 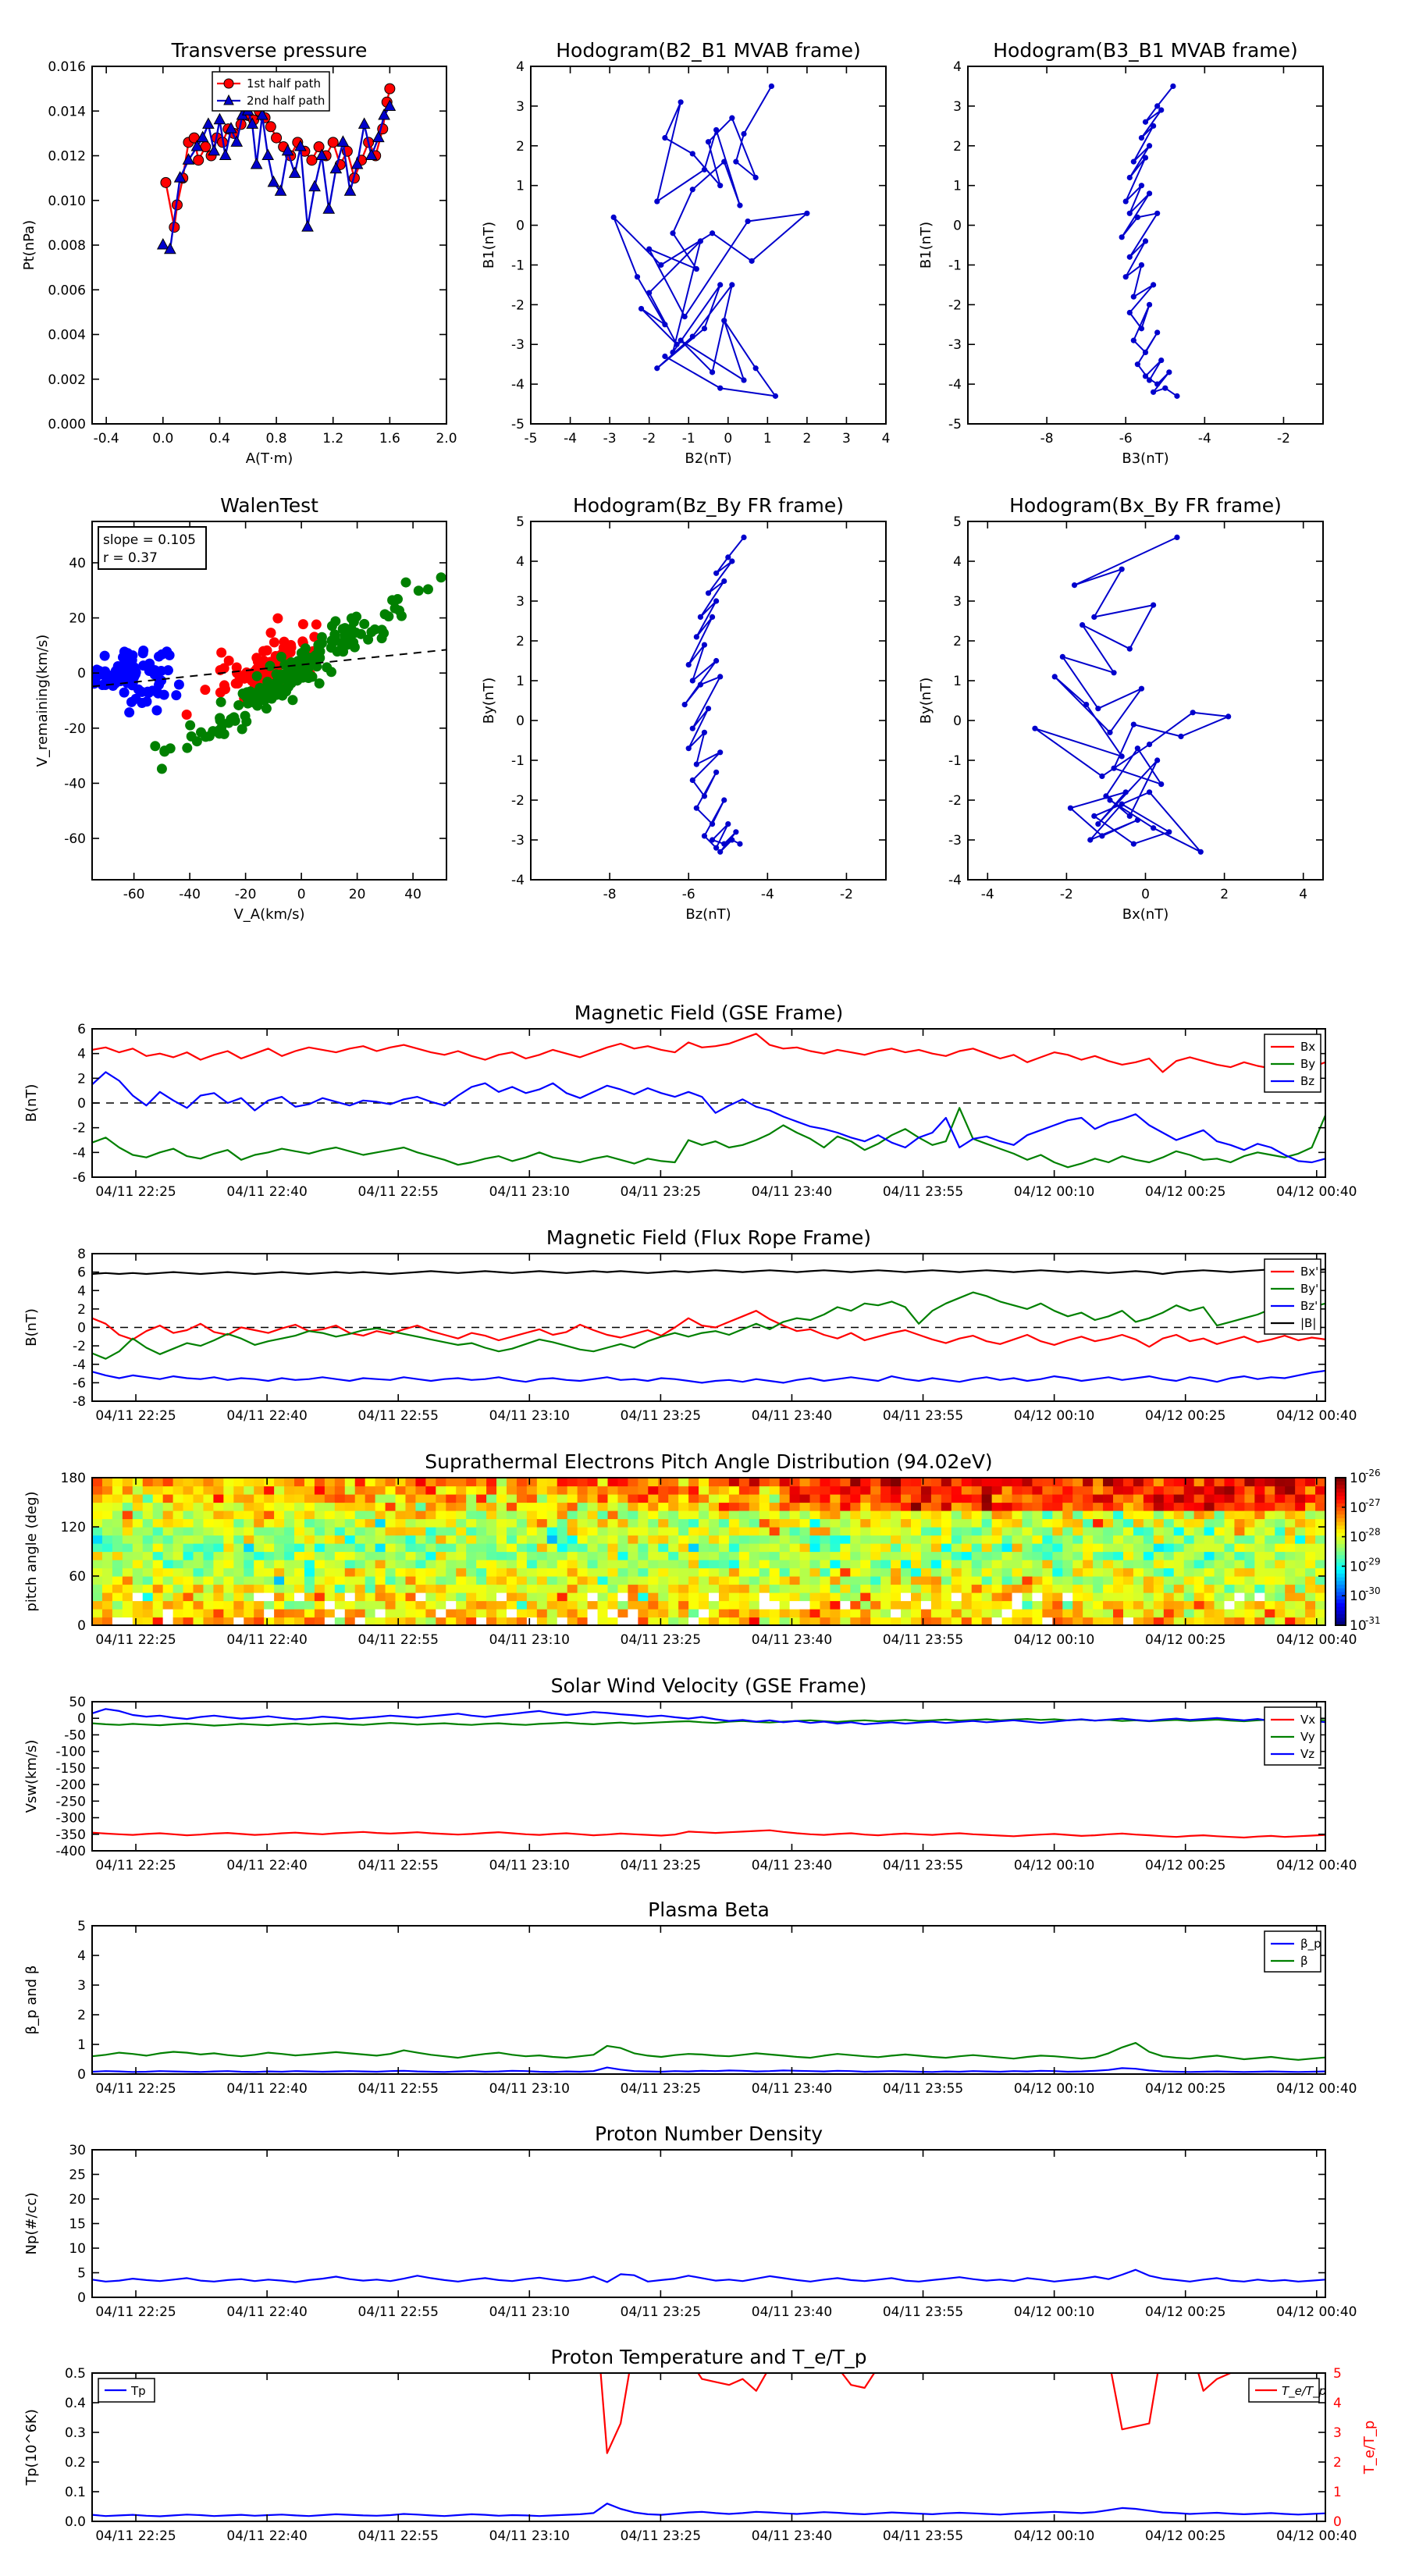 What do you see at coordinates (162, 439) in the screenshot?
I see `x-tick-label: 0.0` at bounding box center [162, 439].